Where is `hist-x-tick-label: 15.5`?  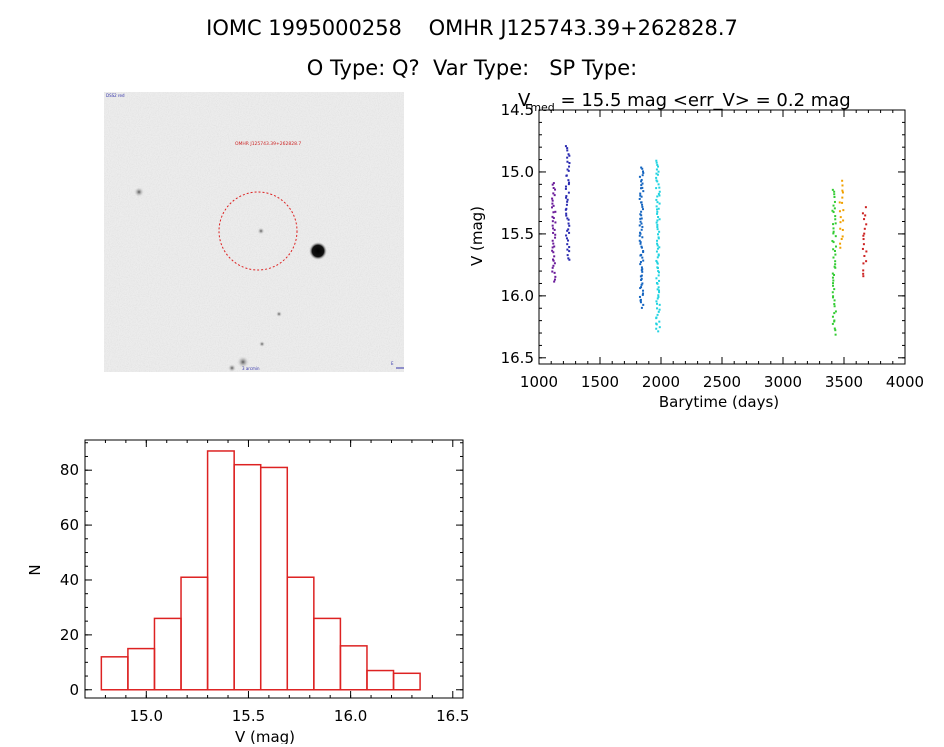
hist-x-tick-label: 15.5 is located at coordinates (248, 716).